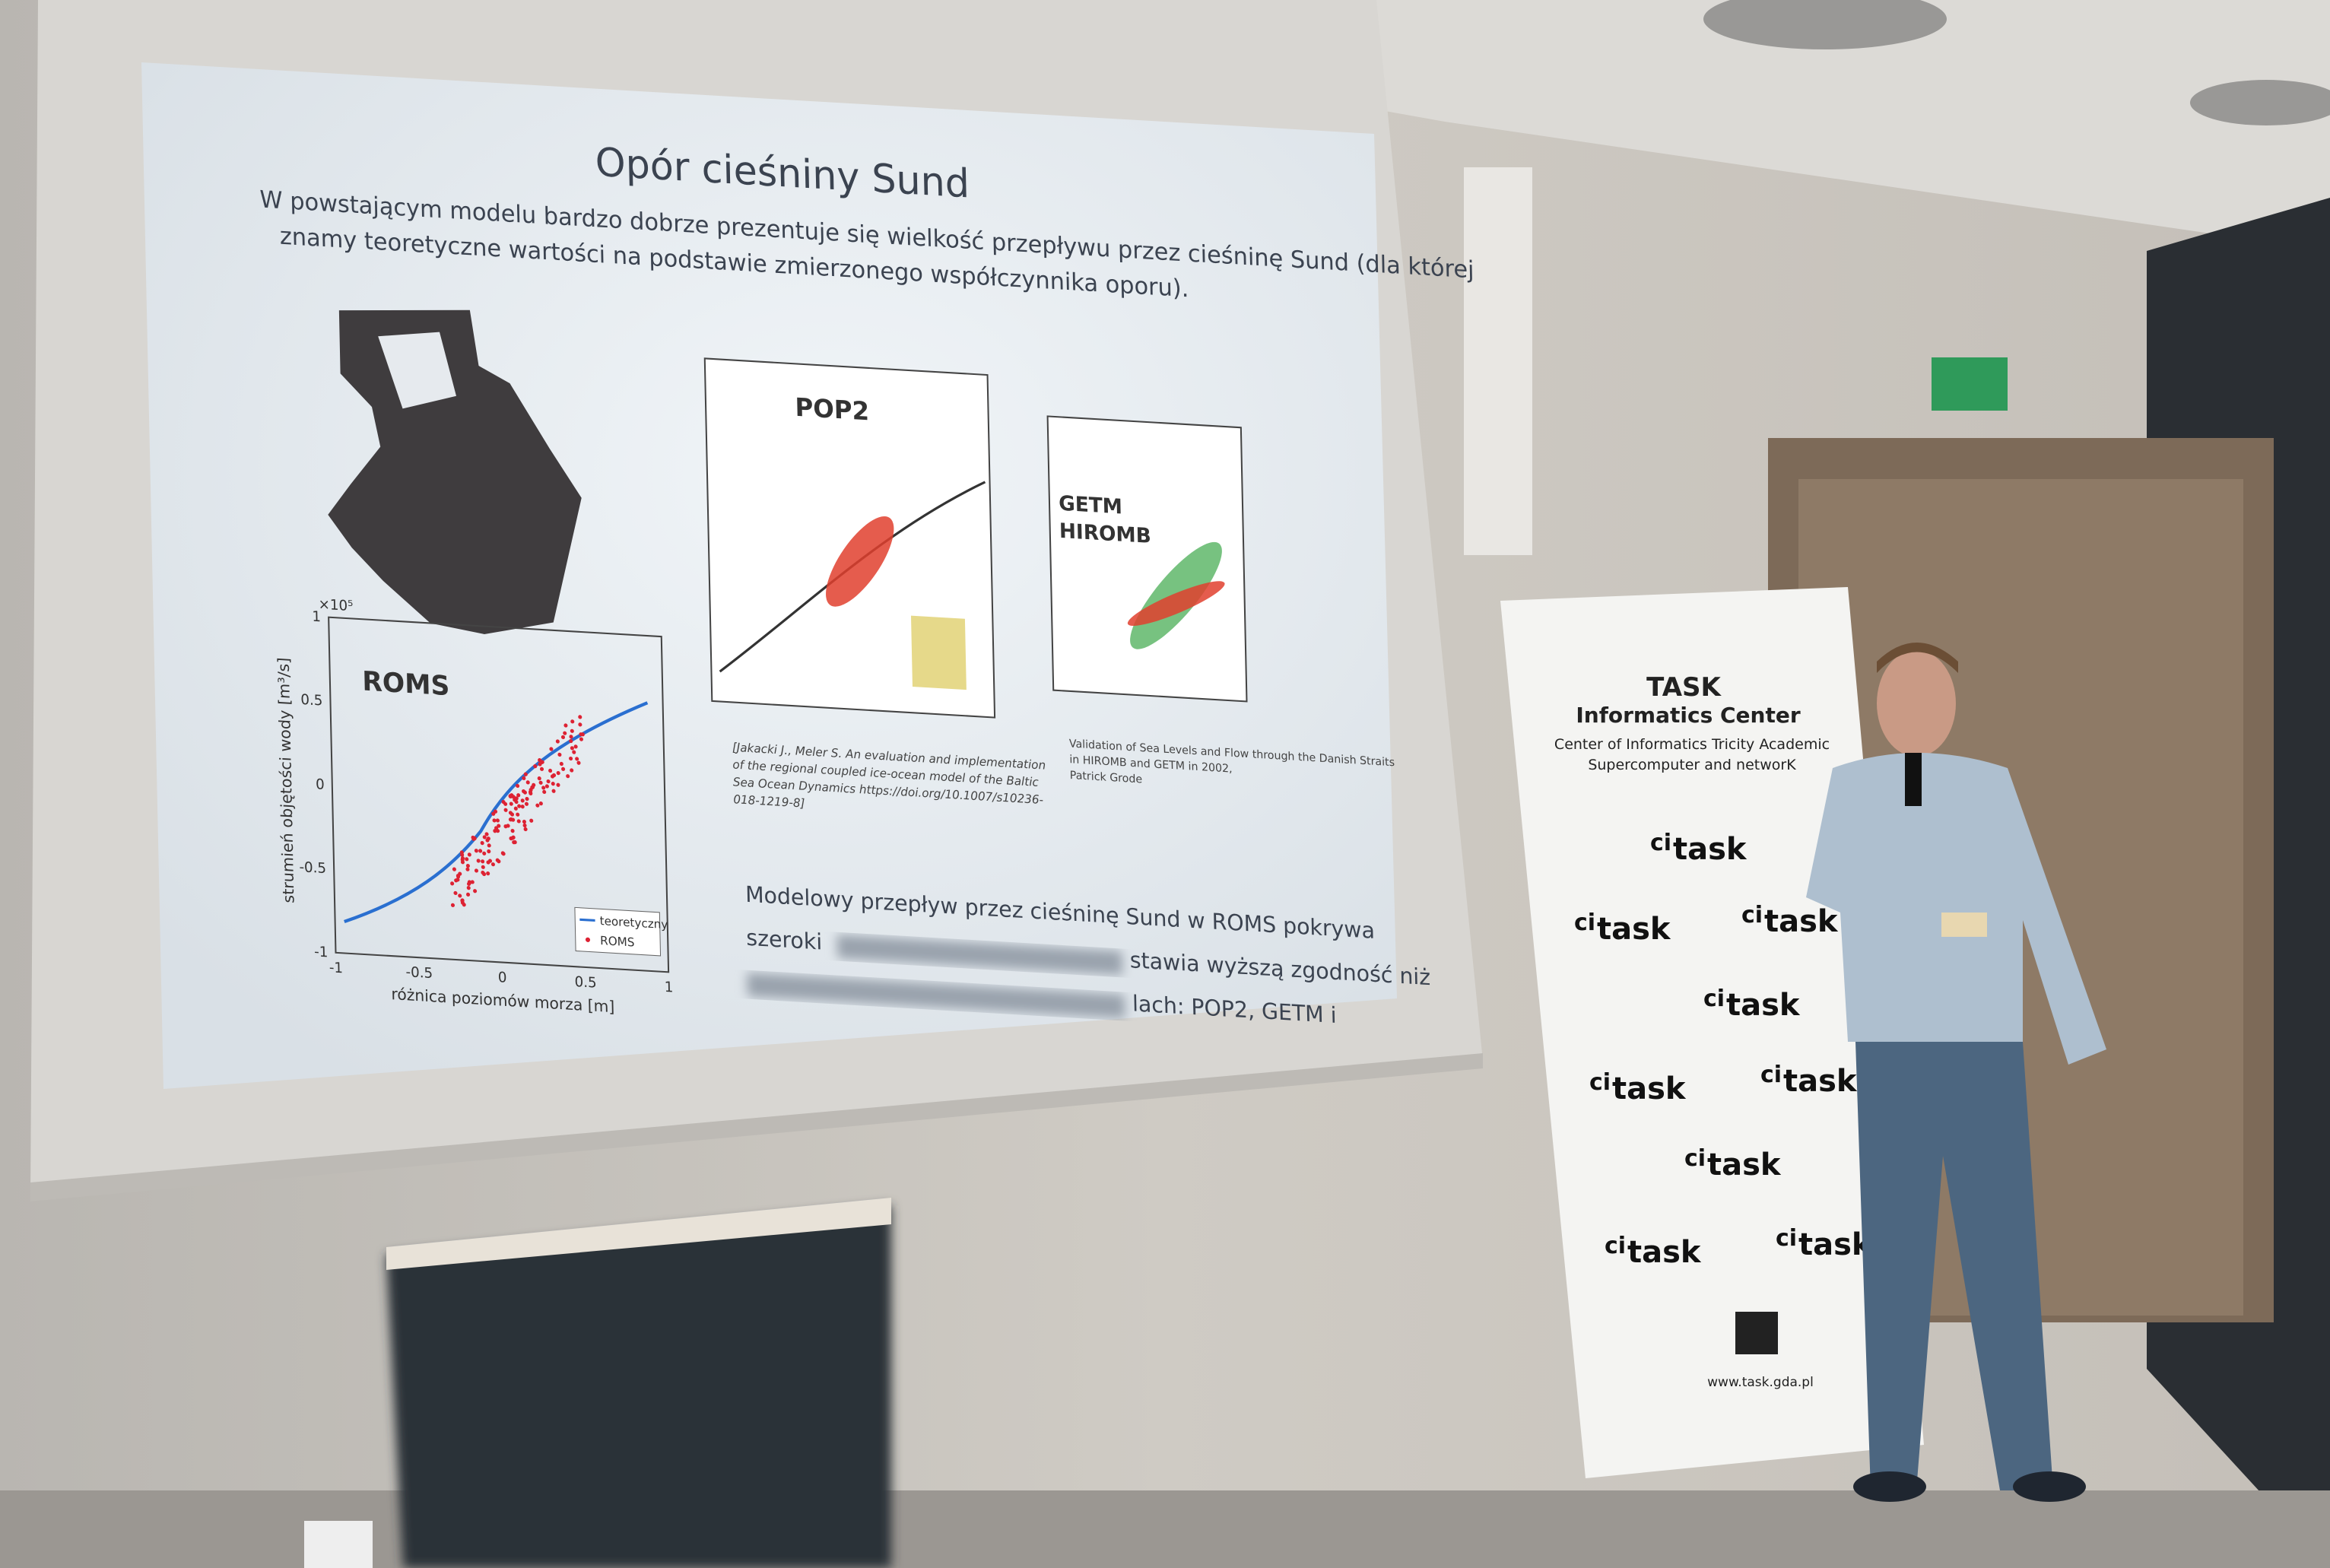  What do you see at coordinates (1498, 361) in the screenshot?
I see `speaker` at bounding box center [1498, 361].